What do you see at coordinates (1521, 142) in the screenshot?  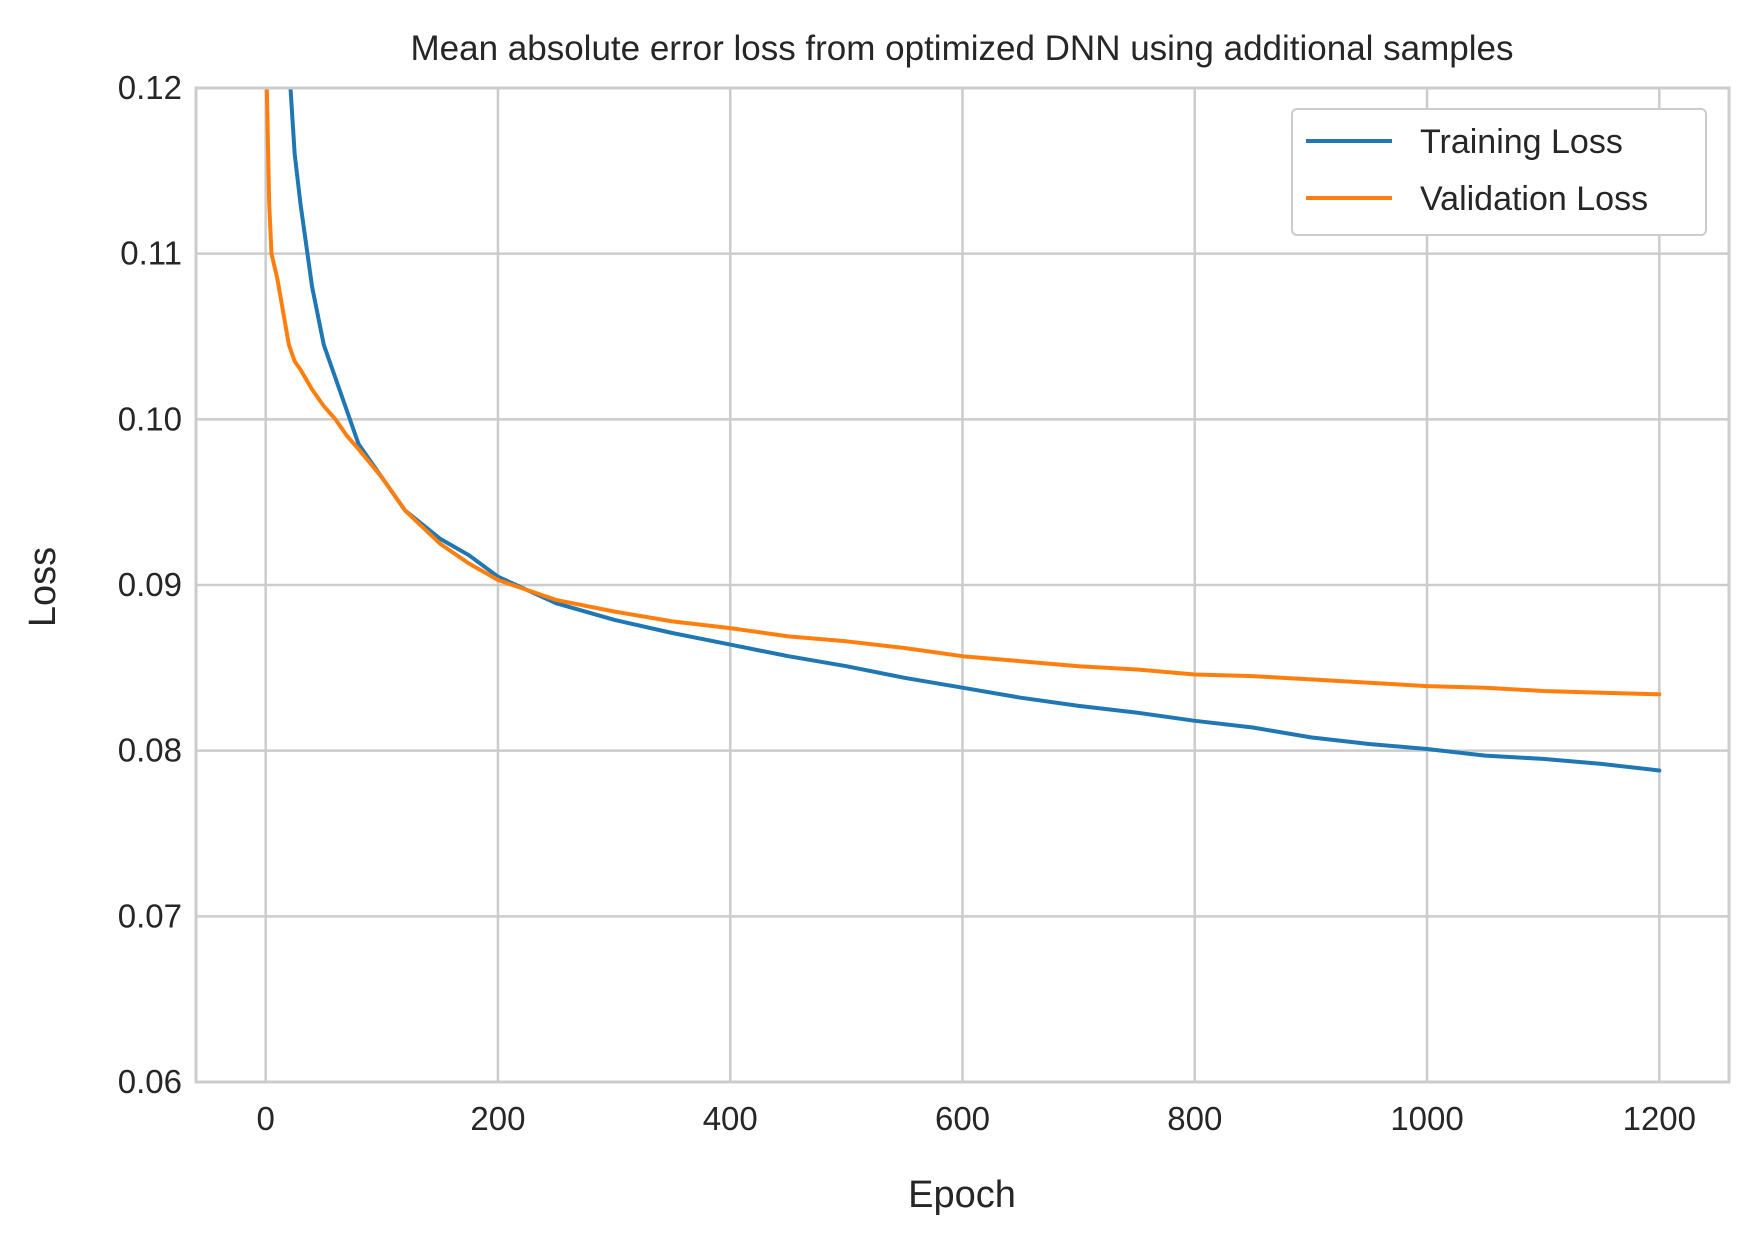 I see `legend-label-training: Training Loss` at bounding box center [1521, 142].